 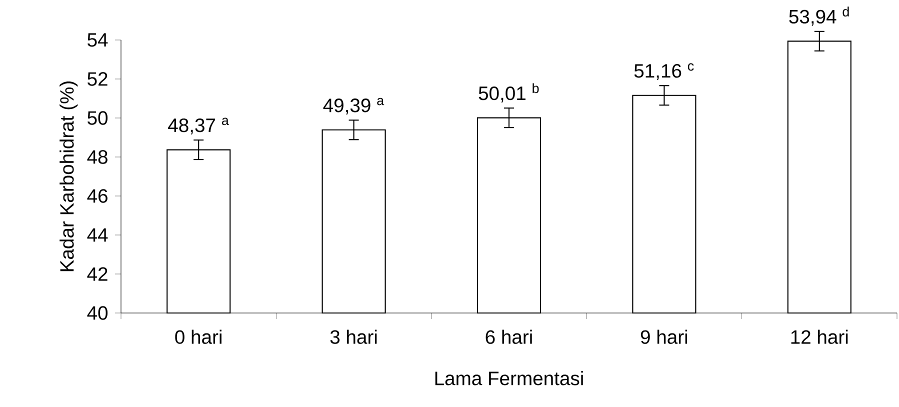 I want to click on x-axis-title: Lama Fermentasi, so click(x=509, y=378).